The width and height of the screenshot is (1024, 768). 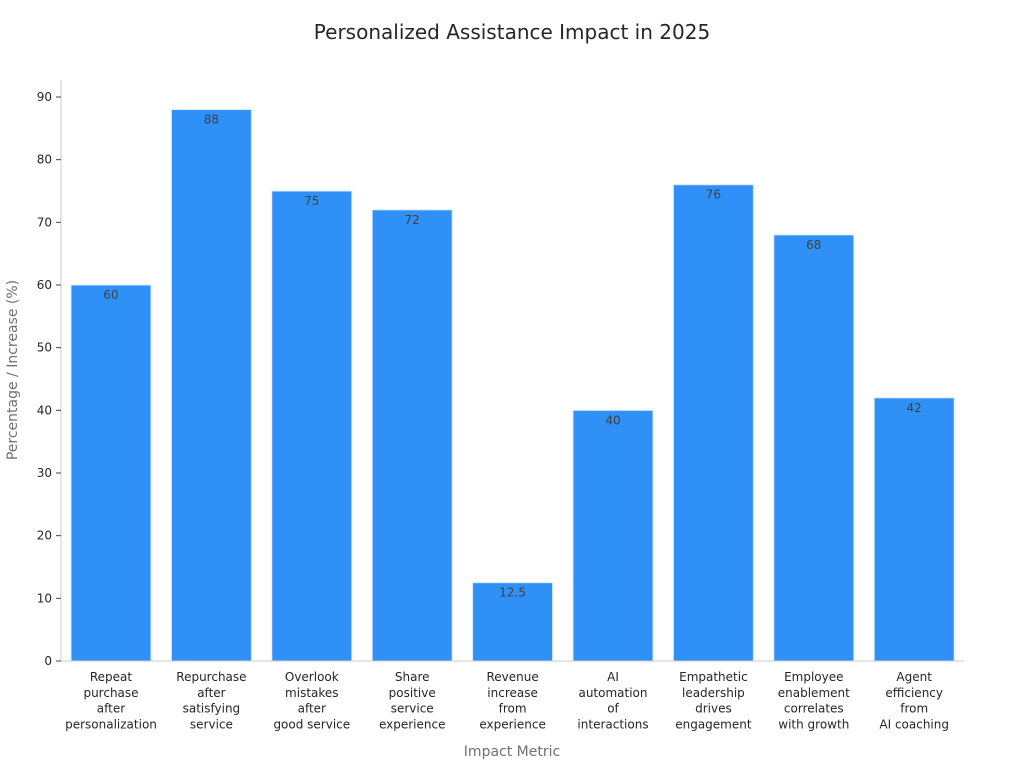 I want to click on x-category-label: Agent efficiency from AI coaching, so click(x=914, y=700).